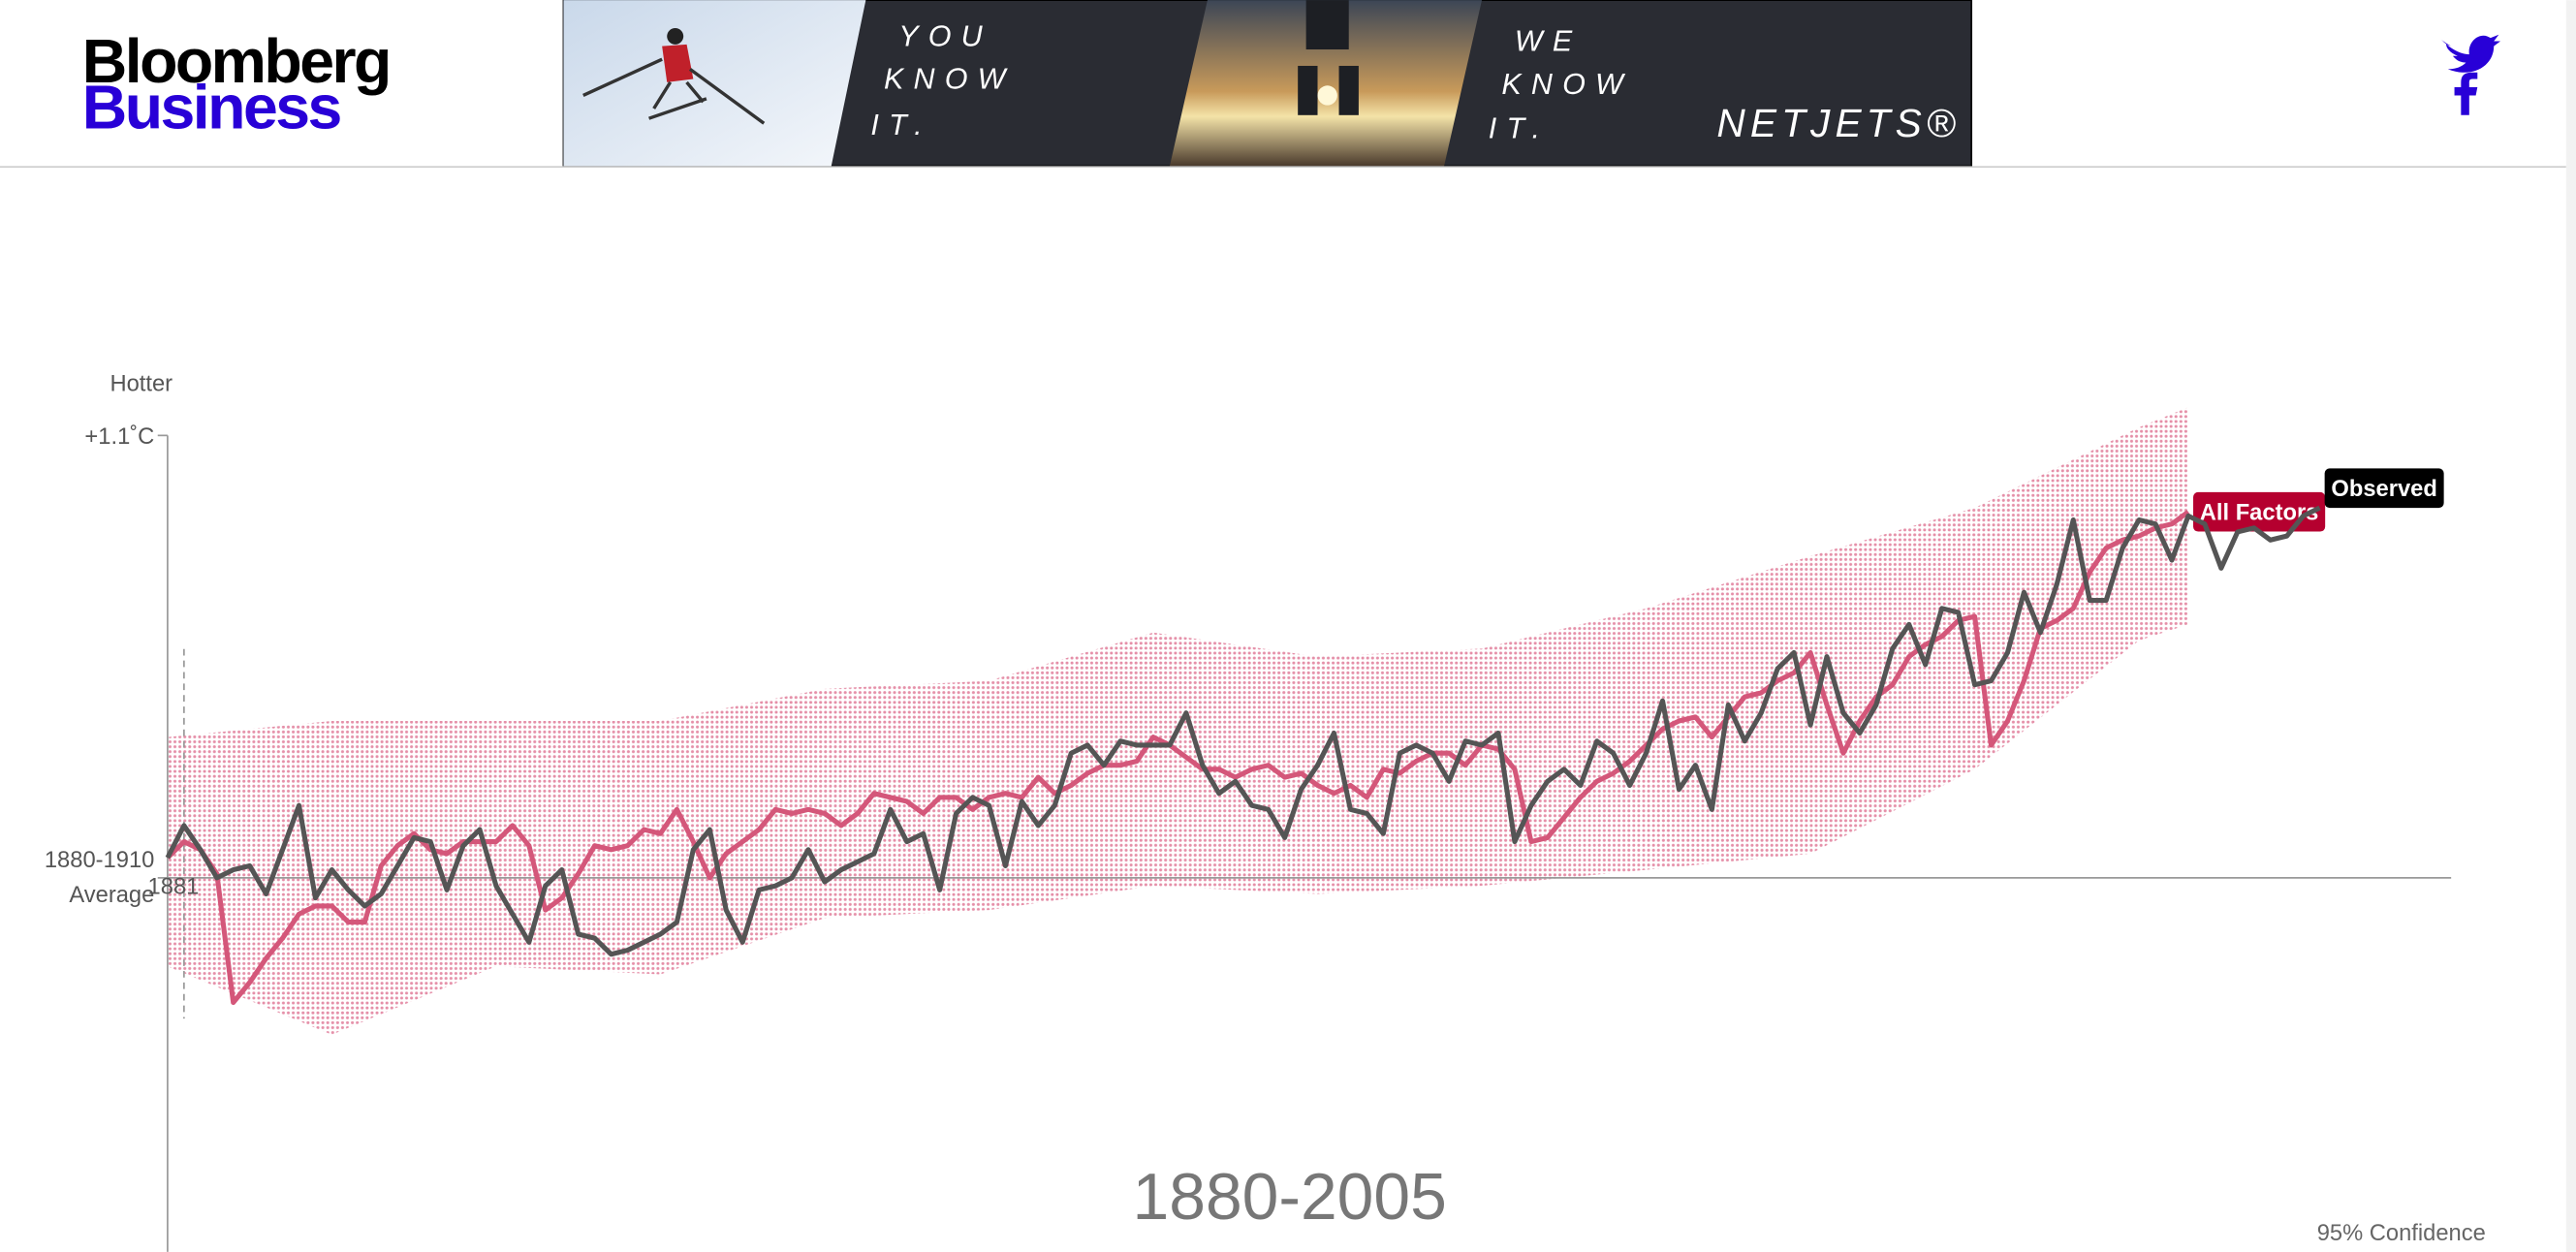  Describe the element at coordinates (141, 384) in the screenshot. I see `y-annotation: Hotter` at that location.